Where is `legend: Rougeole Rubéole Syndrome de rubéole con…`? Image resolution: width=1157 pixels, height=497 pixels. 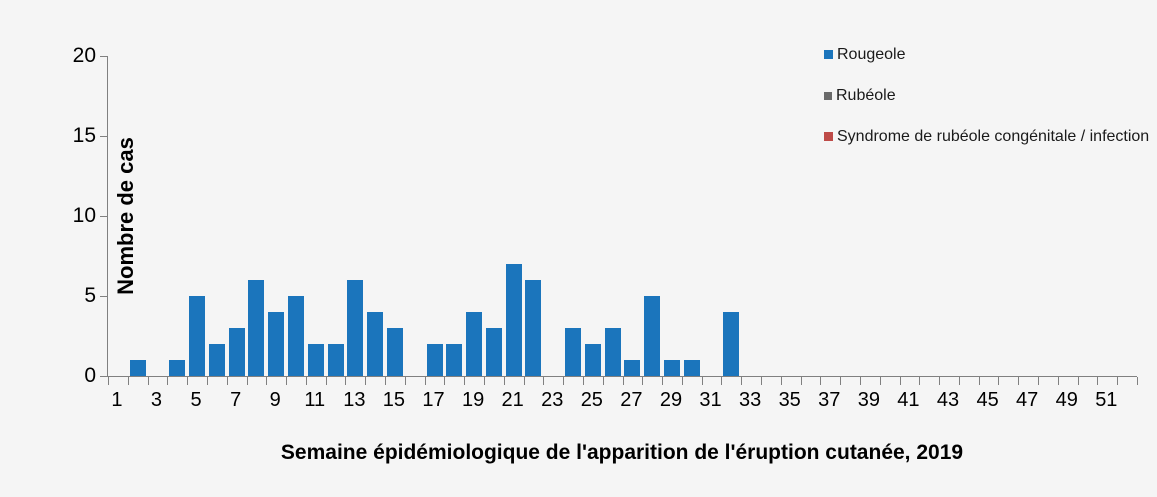 legend: Rougeole Rubéole Syndrome de rubéole con… is located at coordinates (986, 95).